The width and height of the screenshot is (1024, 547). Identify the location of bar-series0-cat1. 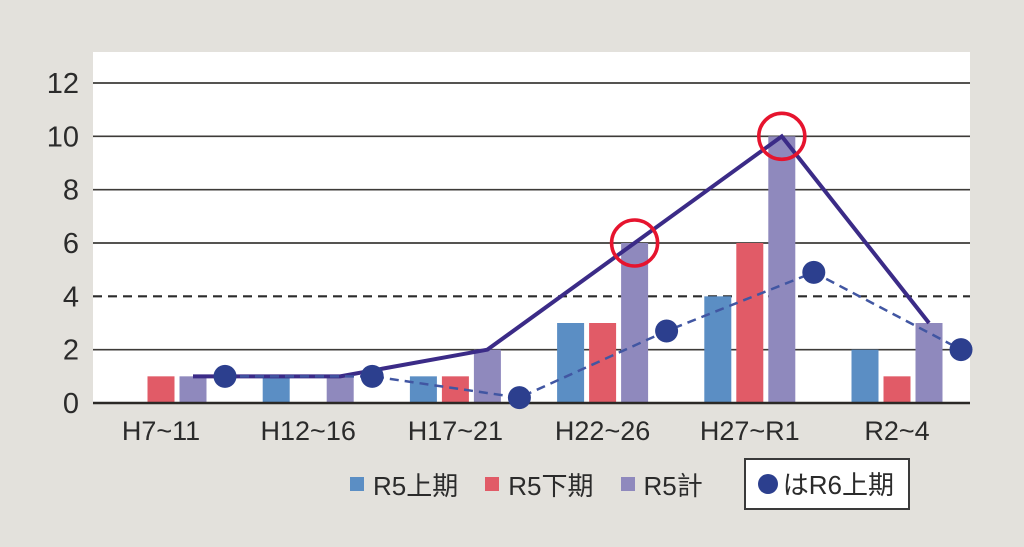
(276, 389).